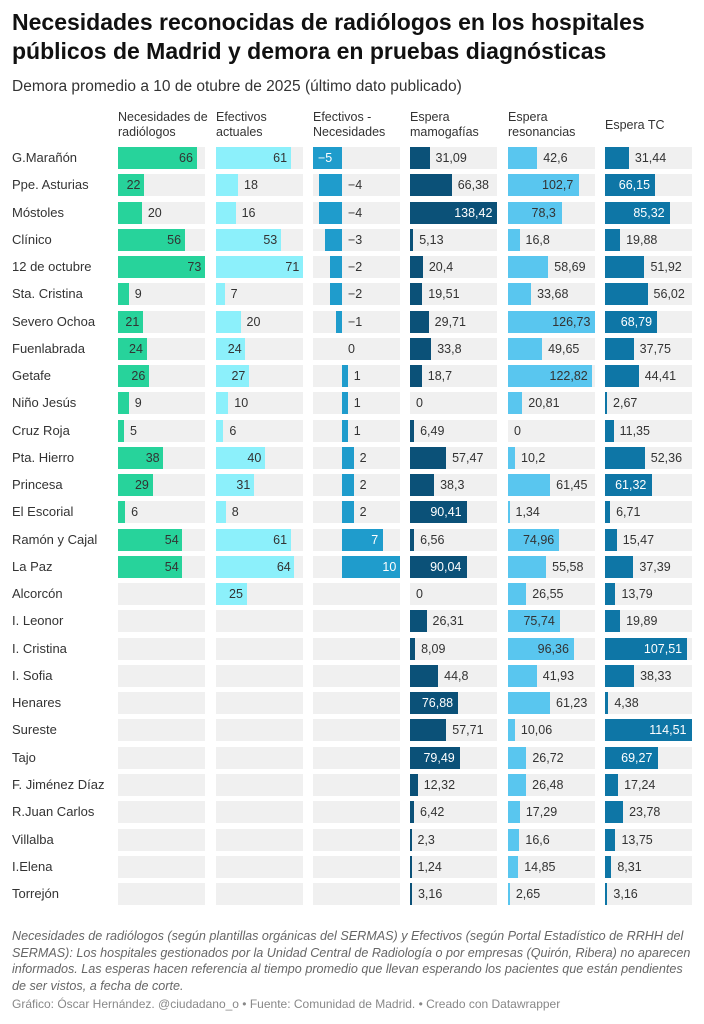 The width and height of the screenshot is (704, 1024). What do you see at coordinates (572, 485) in the screenshot?
I see `value-label: 61,45` at bounding box center [572, 485].